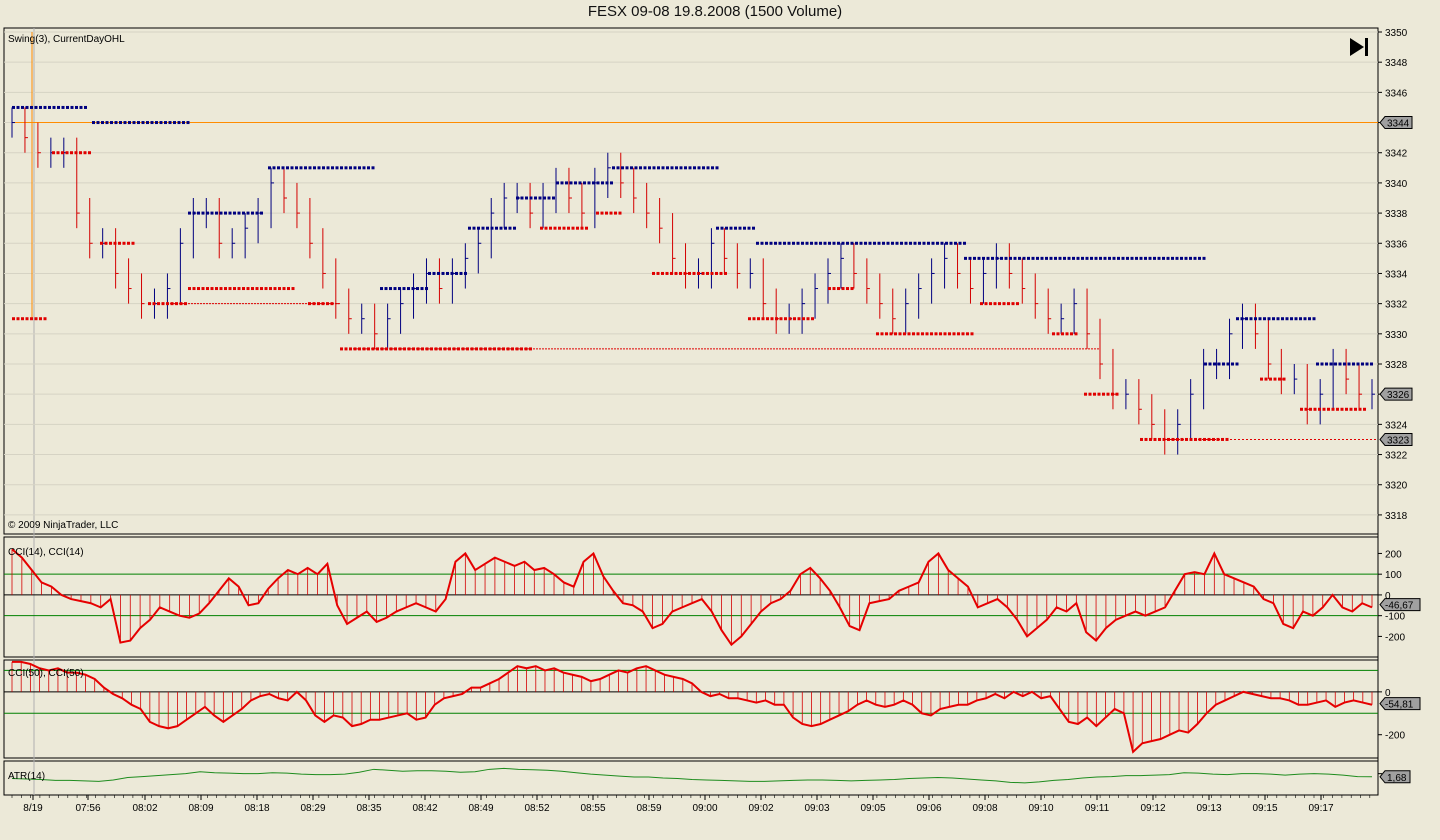 The image size is (1440, 840). I want to click on atr-panel, so click(691, 778).